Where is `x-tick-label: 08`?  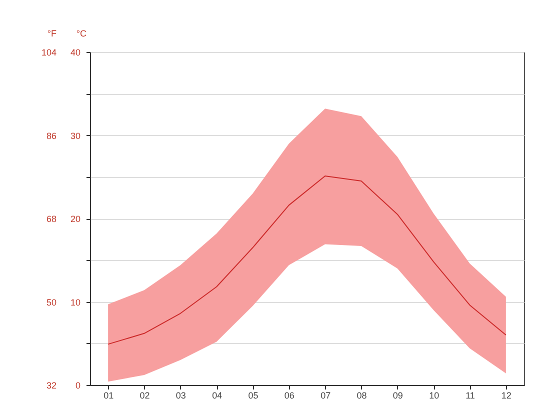
x-tick-label: 08 is located at coordinates (361, 395).